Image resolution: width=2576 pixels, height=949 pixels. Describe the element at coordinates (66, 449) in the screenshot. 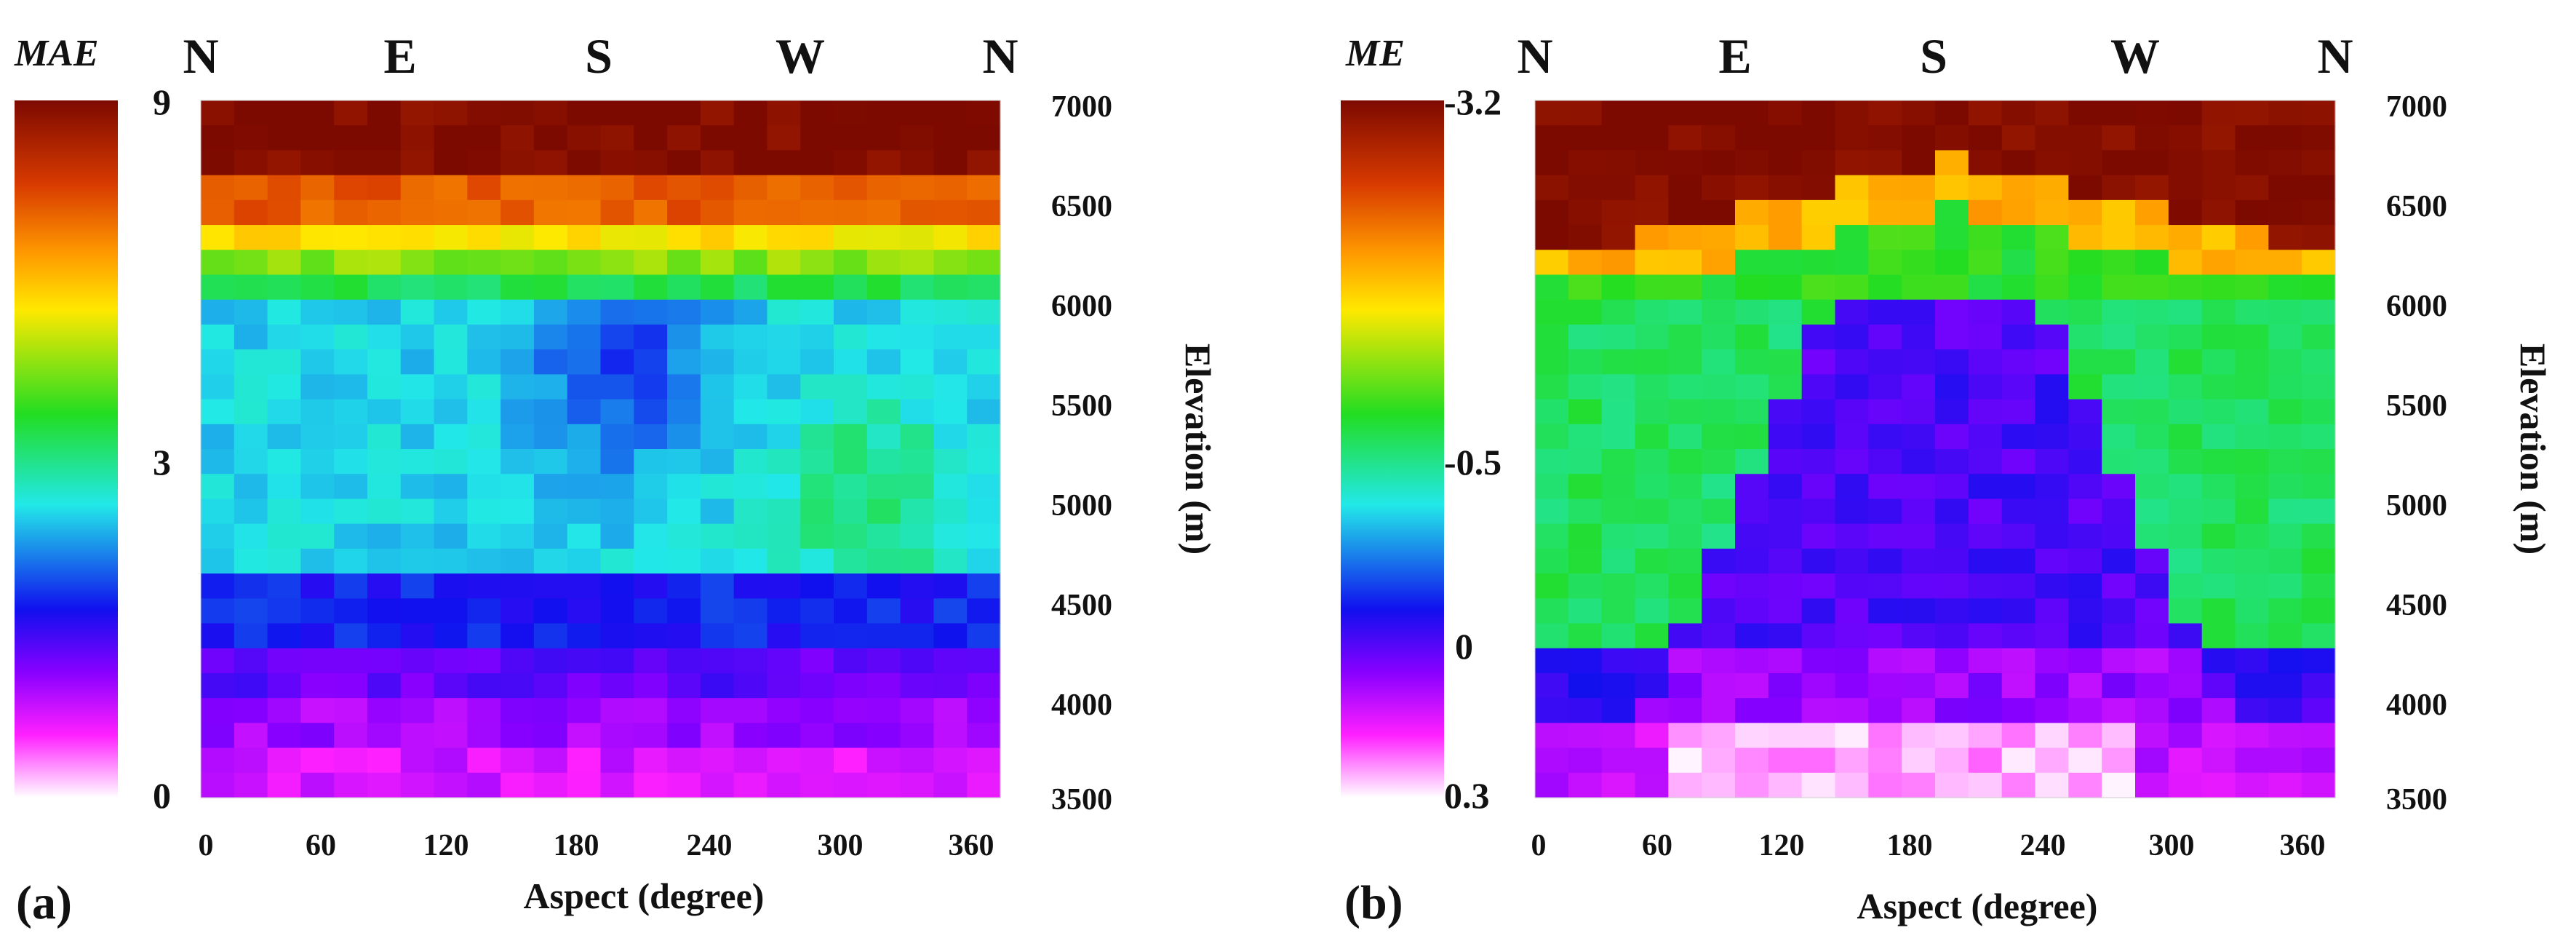

I see `panel-a-colorbar` at that location.